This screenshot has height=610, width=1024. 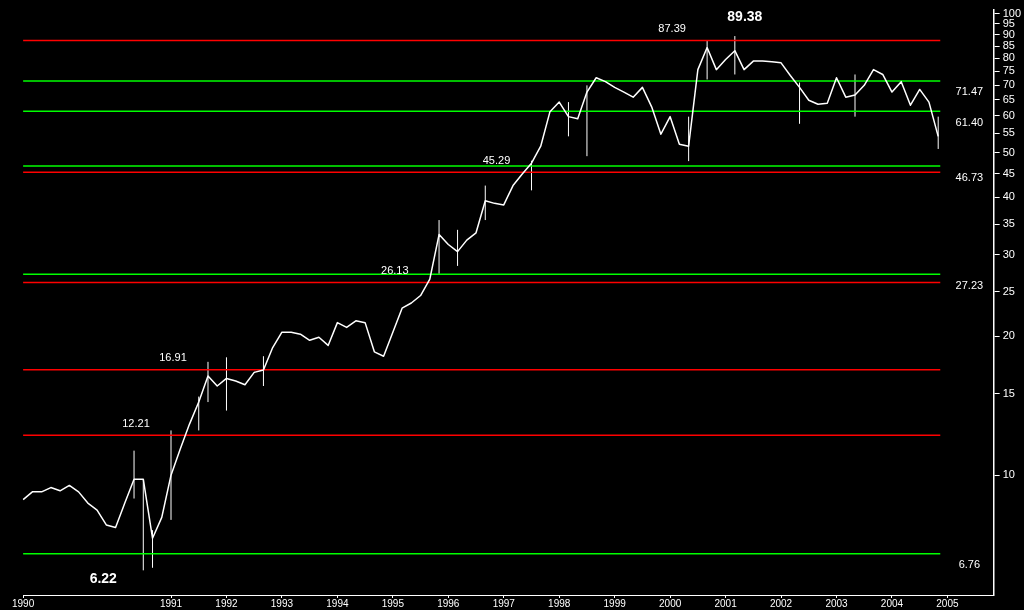 What do you see at coordinates (615, 603) in the screenshot?
I see `x-tick-label: 1999` at bounding box center [615, 603].